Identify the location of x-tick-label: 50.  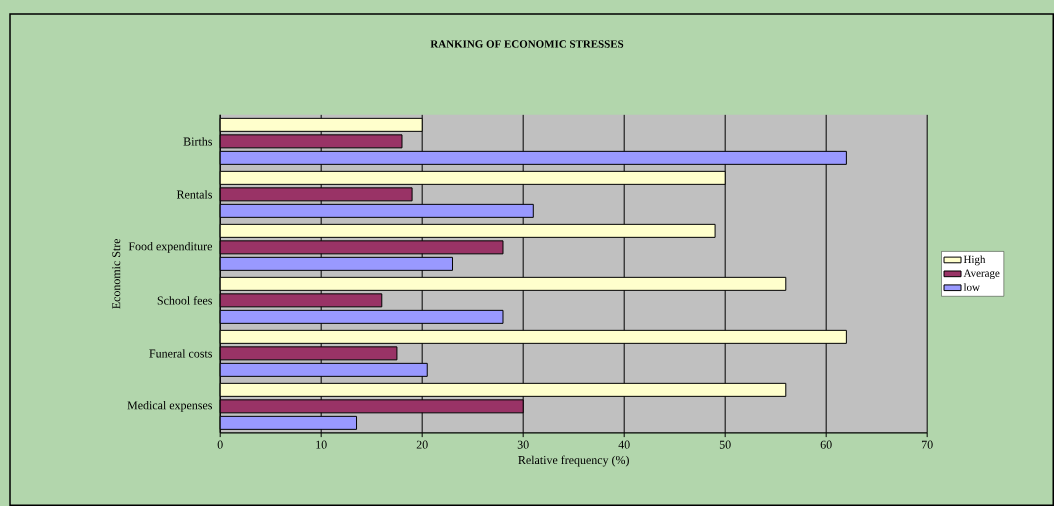
(725, 444).